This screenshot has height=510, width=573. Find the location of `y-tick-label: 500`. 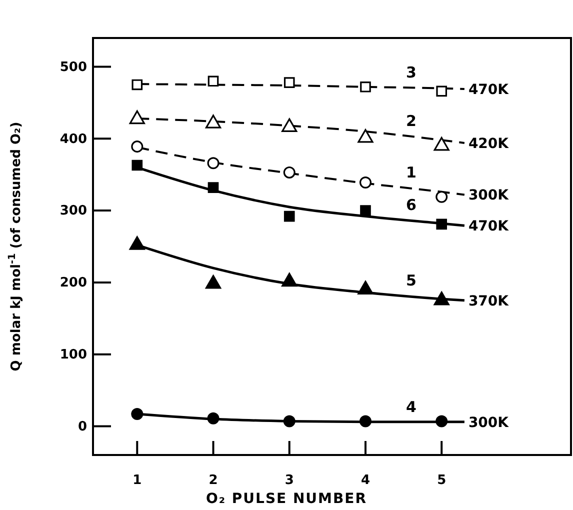

y-tick-label: 500 is located at coordinates (73, 67).